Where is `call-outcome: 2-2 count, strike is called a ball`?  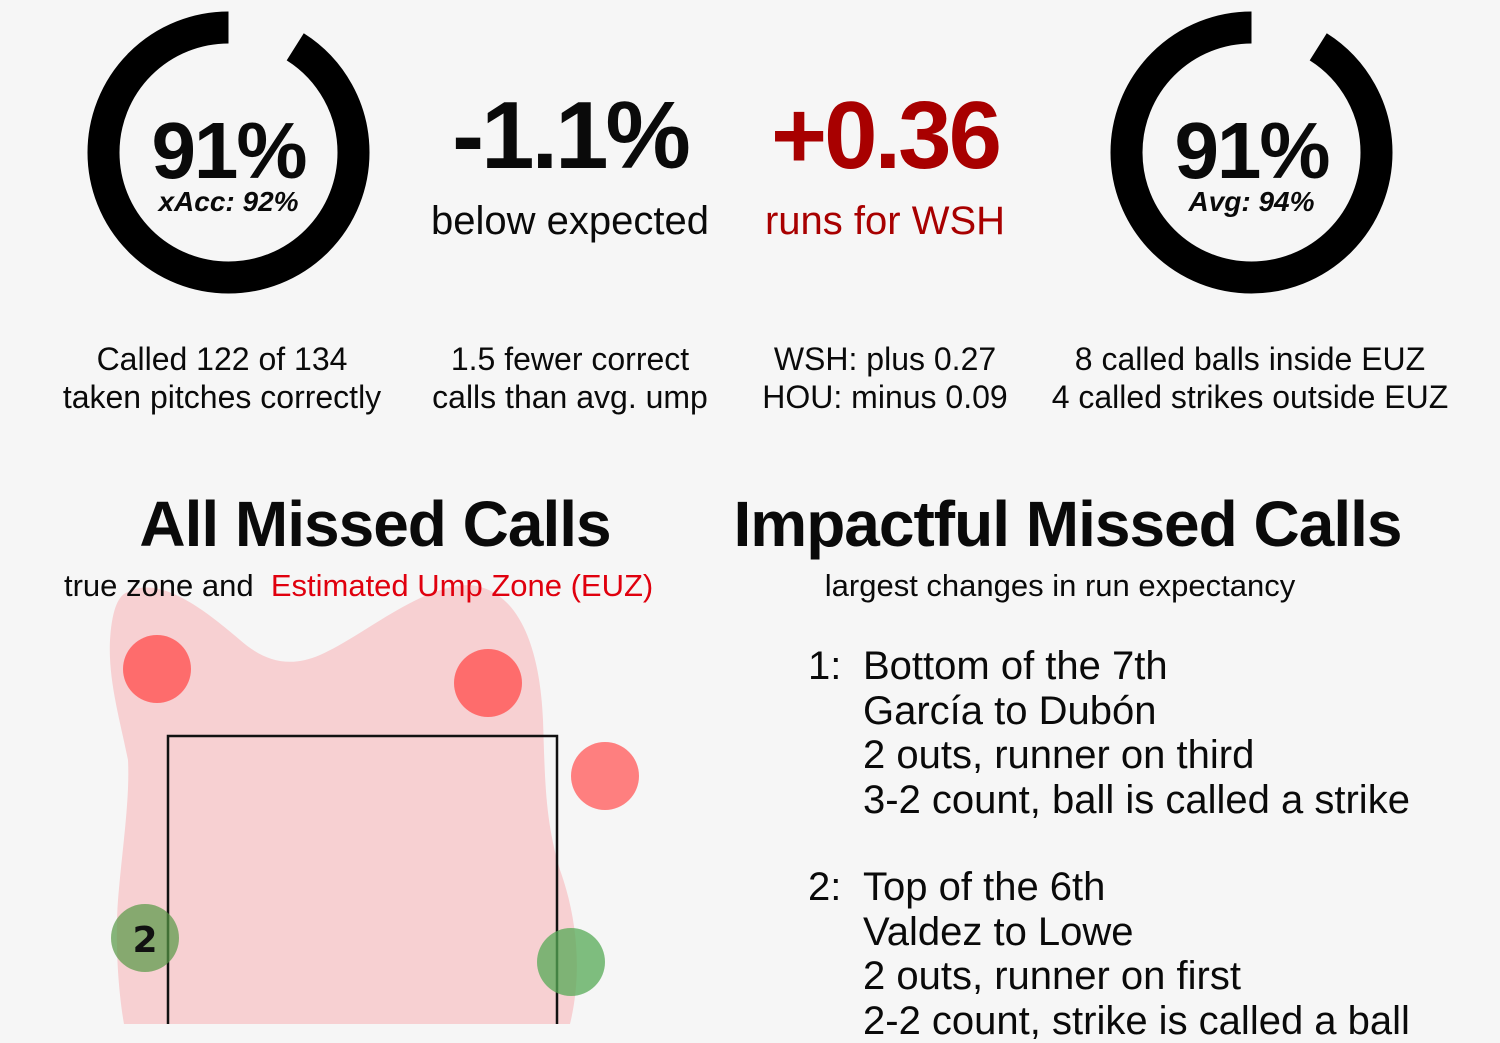
call-outcome: 2-2 count, strike is called a ball is located at coordinates (1136, 1021).